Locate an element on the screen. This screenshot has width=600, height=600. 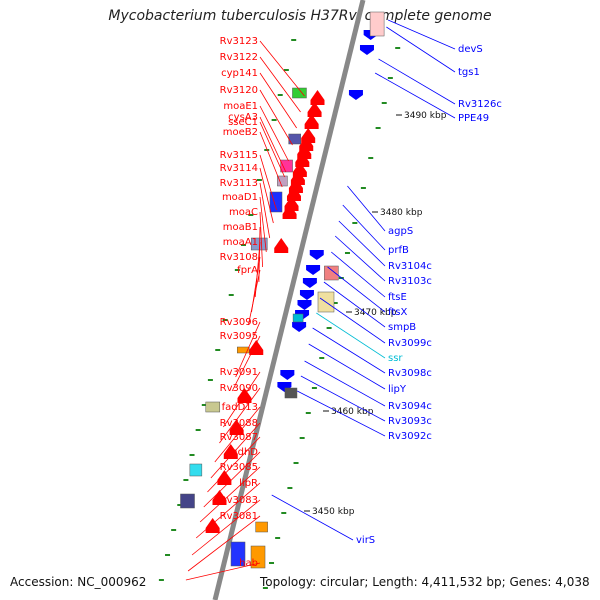
gene-label-moaA1: moaA1 is located at coordinates (240, 242).